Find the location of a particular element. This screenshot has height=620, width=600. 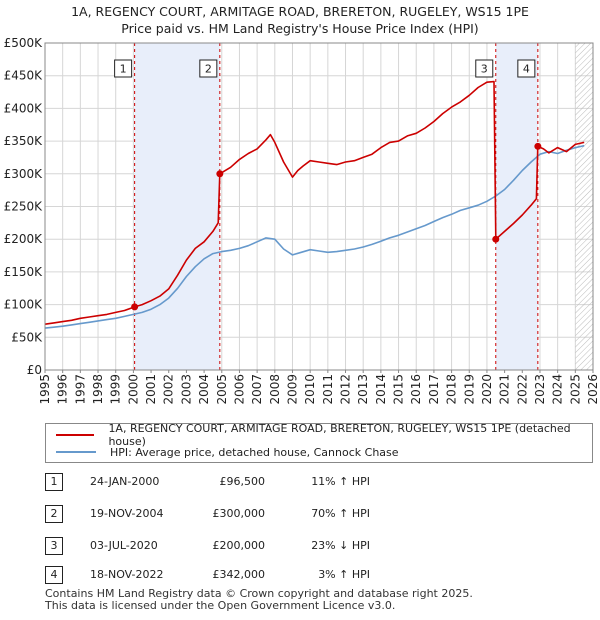

transaction-price: £200,000 is located at coordinates (239, 545).